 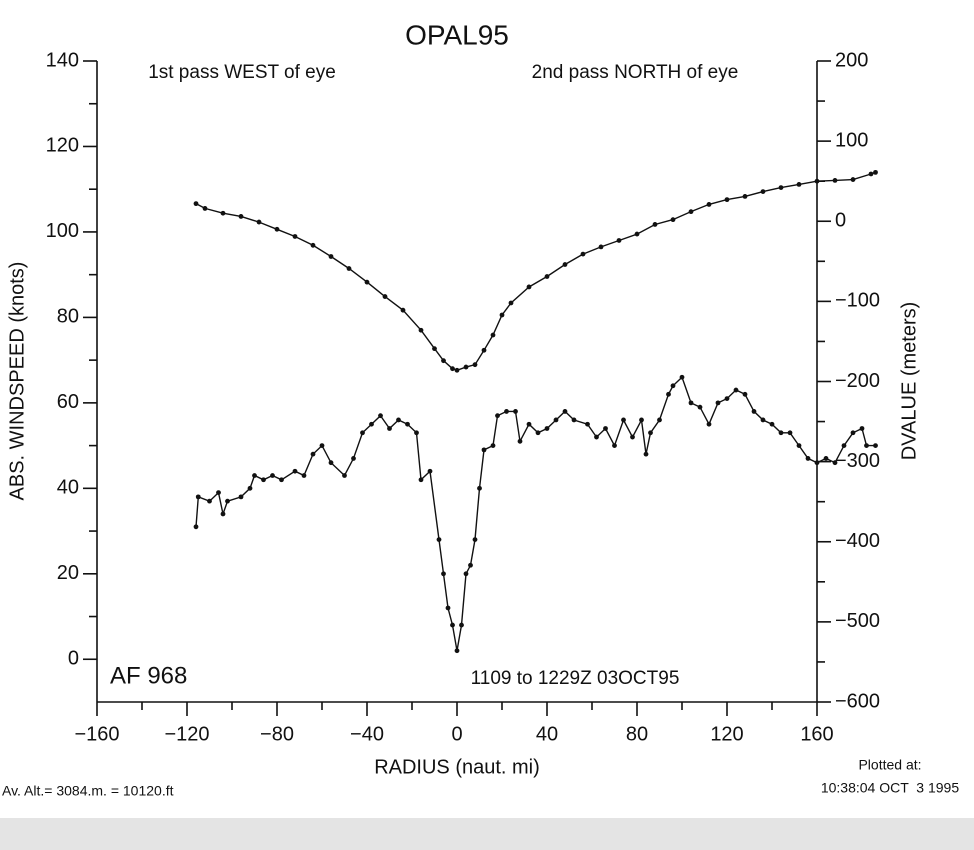 What do you see at coordinates (186, 734) in the screenshot?
I see `x-tick-label: −120` at bounding box center [186, 734].